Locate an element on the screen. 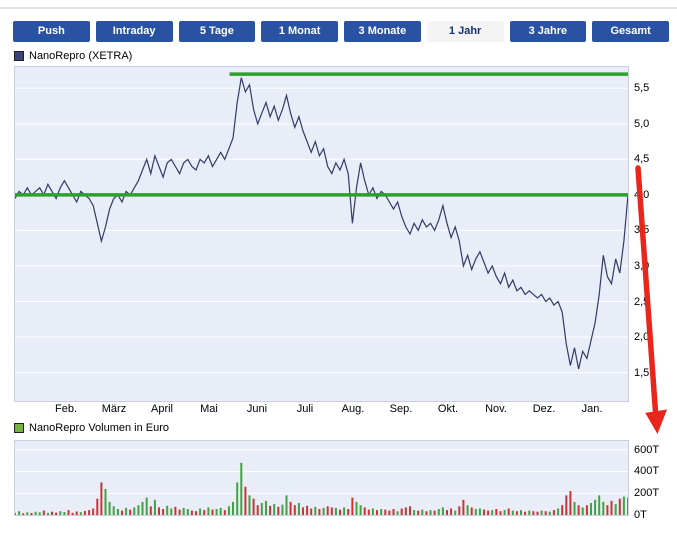 This screenshot has height=535, width=677. price-axis-tick-label: 5,0 is located at coordinates (642, 124).